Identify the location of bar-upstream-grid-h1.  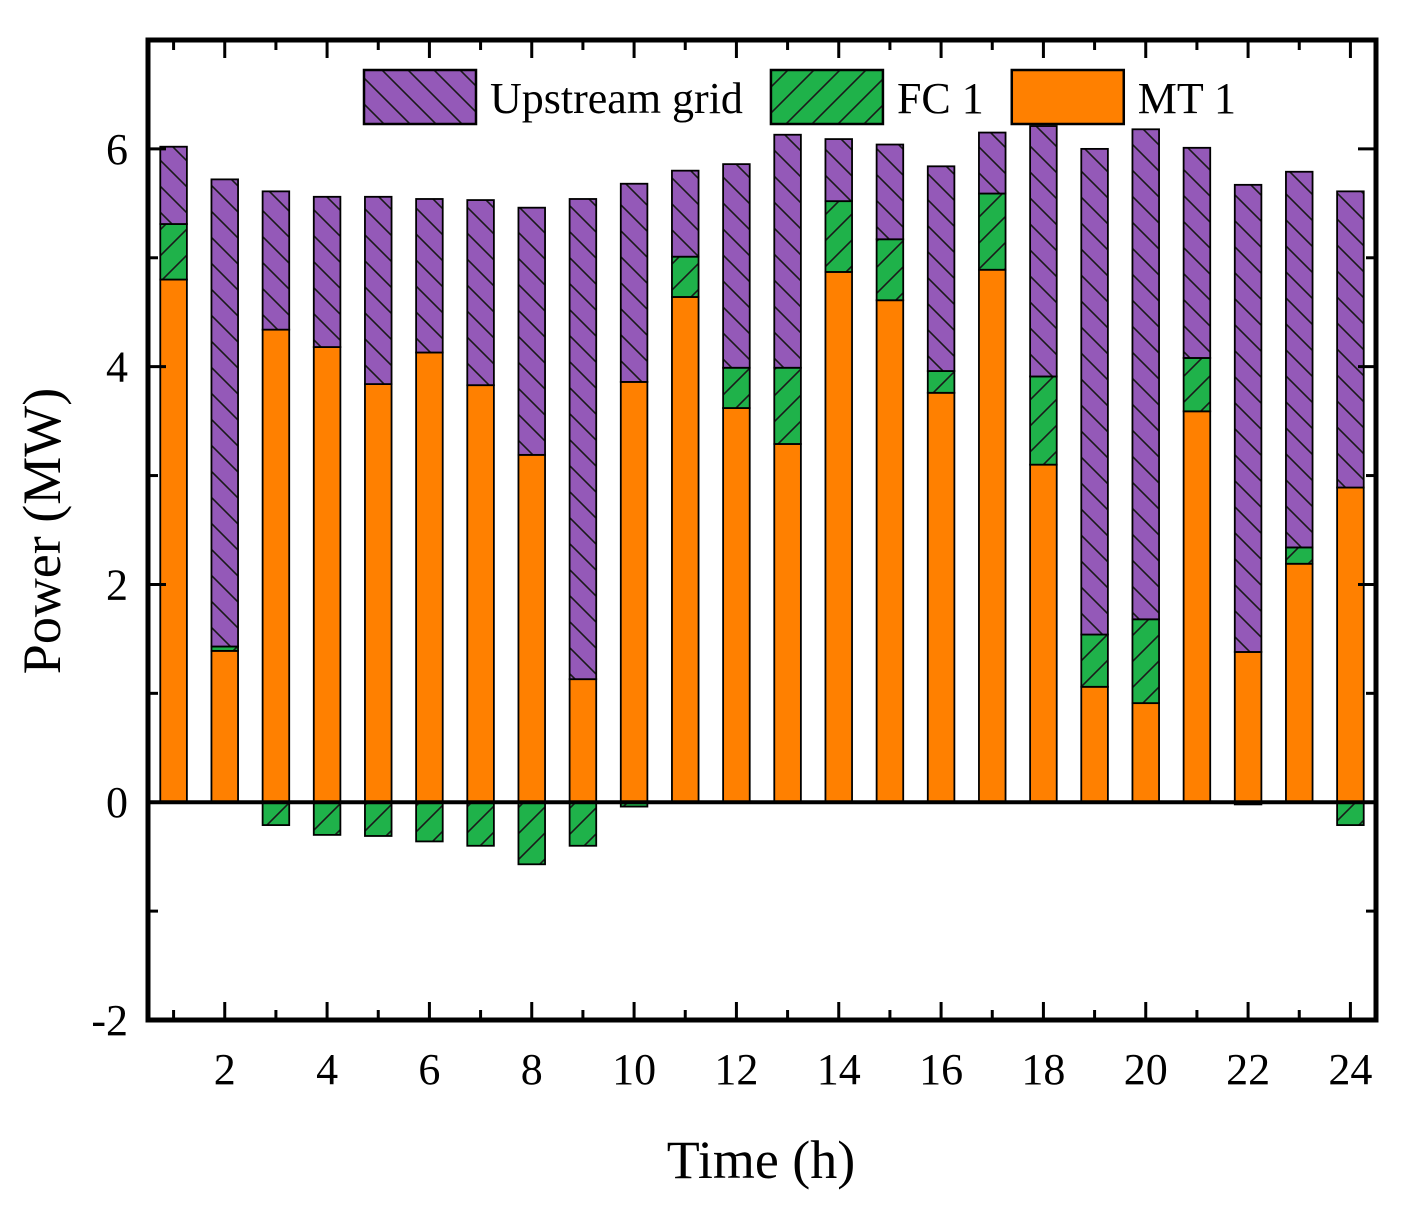
(173, 185).